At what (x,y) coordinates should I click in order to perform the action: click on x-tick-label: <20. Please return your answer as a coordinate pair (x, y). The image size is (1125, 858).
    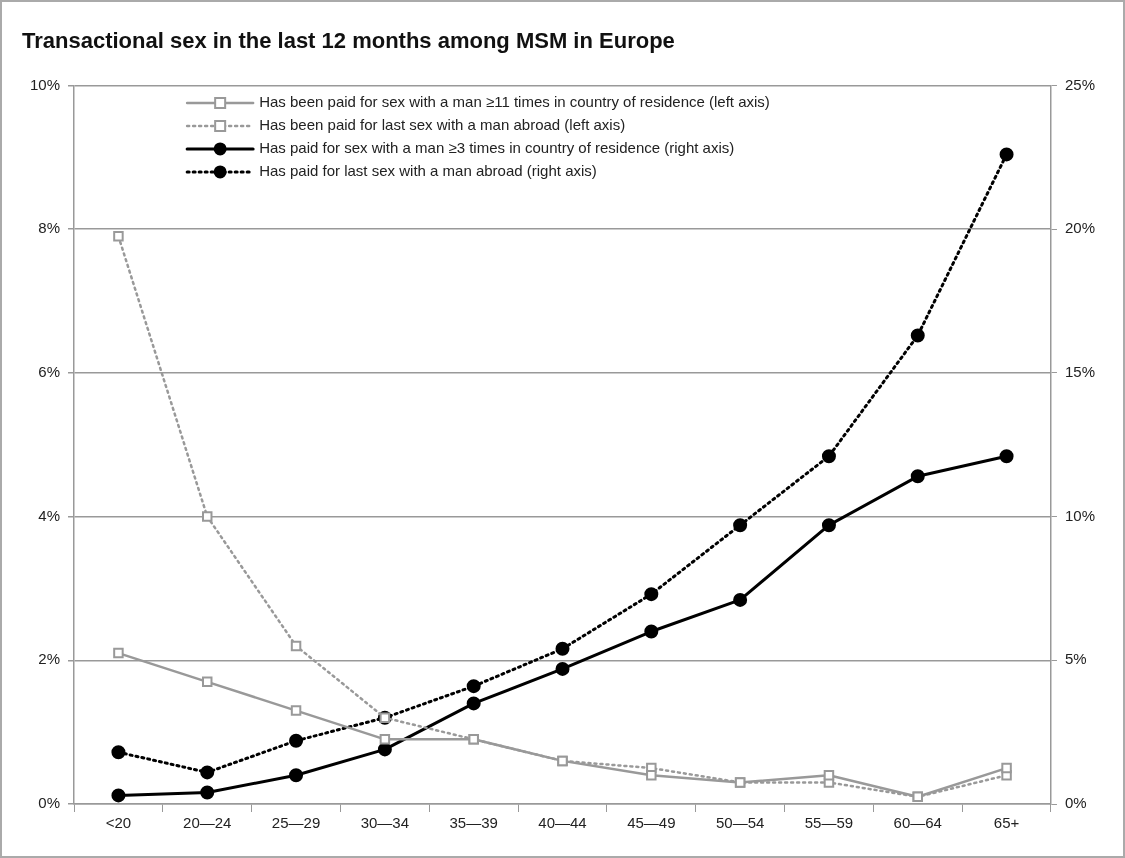
    Looking at the image, I should click on (118, 823).